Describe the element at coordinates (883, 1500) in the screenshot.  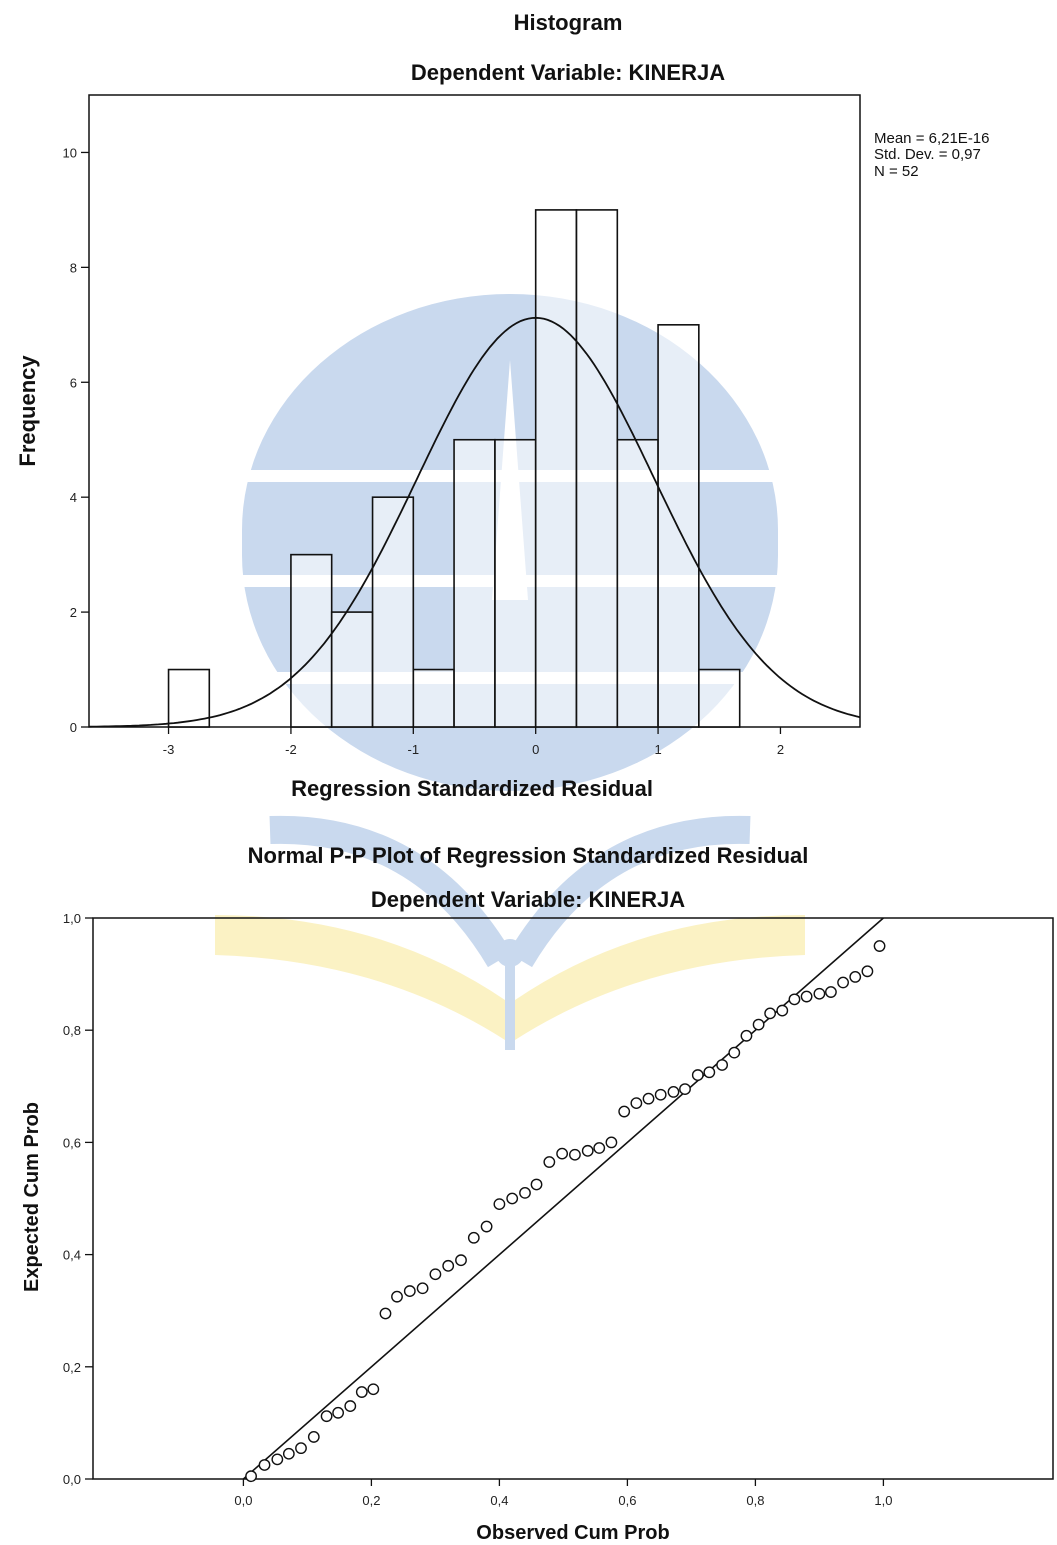
I see `x-tick-label: 1,0` at that location.